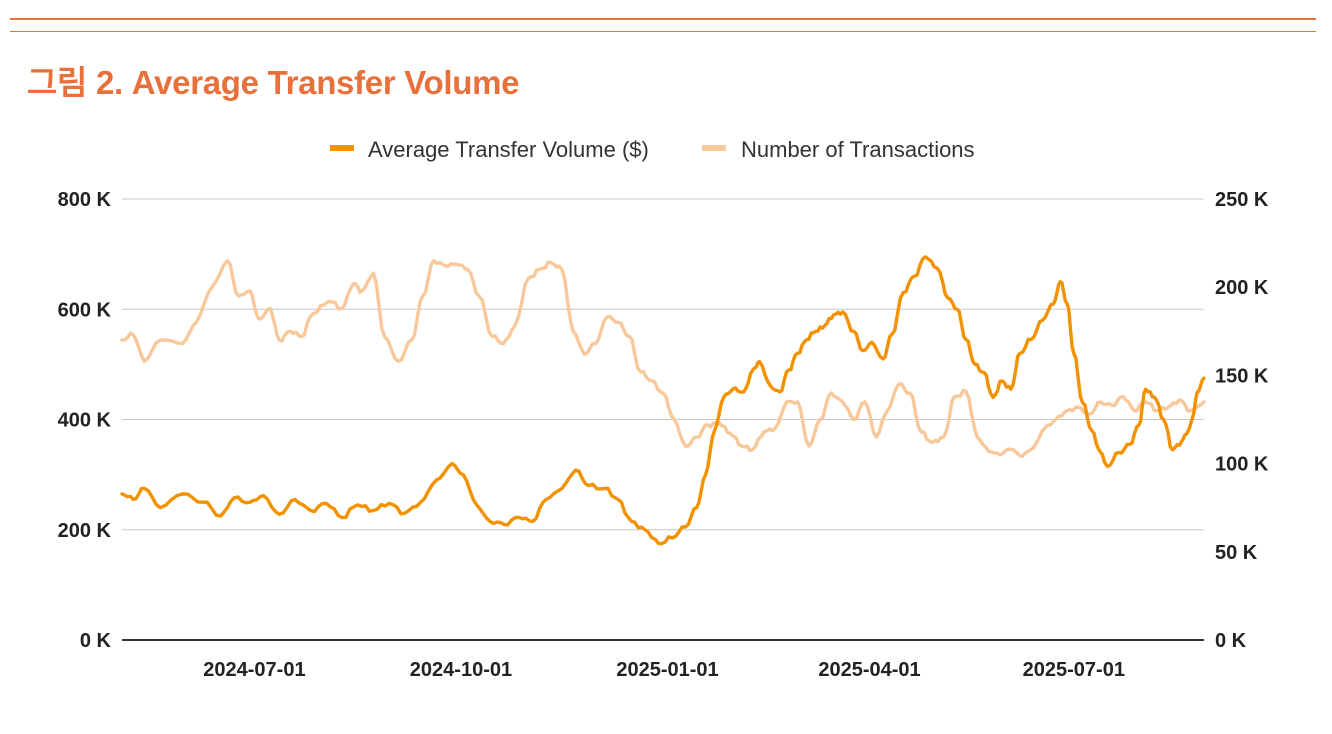 The image size is (1332, 734). I want to click on legend-label-volume: Average Transfer Volume ($), so click(508, 149).